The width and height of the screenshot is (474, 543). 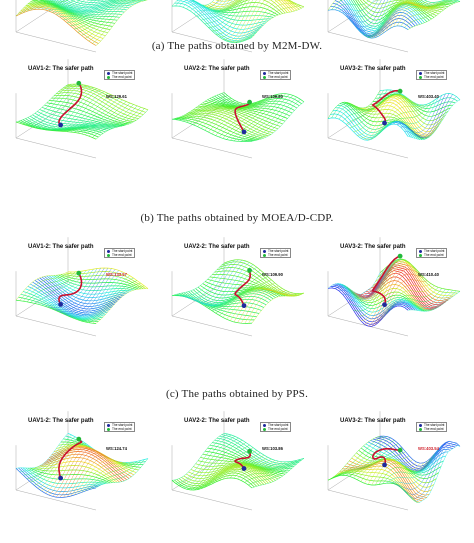 I want to click on ws-value: WS:109.90, so click(x=272, y=274).